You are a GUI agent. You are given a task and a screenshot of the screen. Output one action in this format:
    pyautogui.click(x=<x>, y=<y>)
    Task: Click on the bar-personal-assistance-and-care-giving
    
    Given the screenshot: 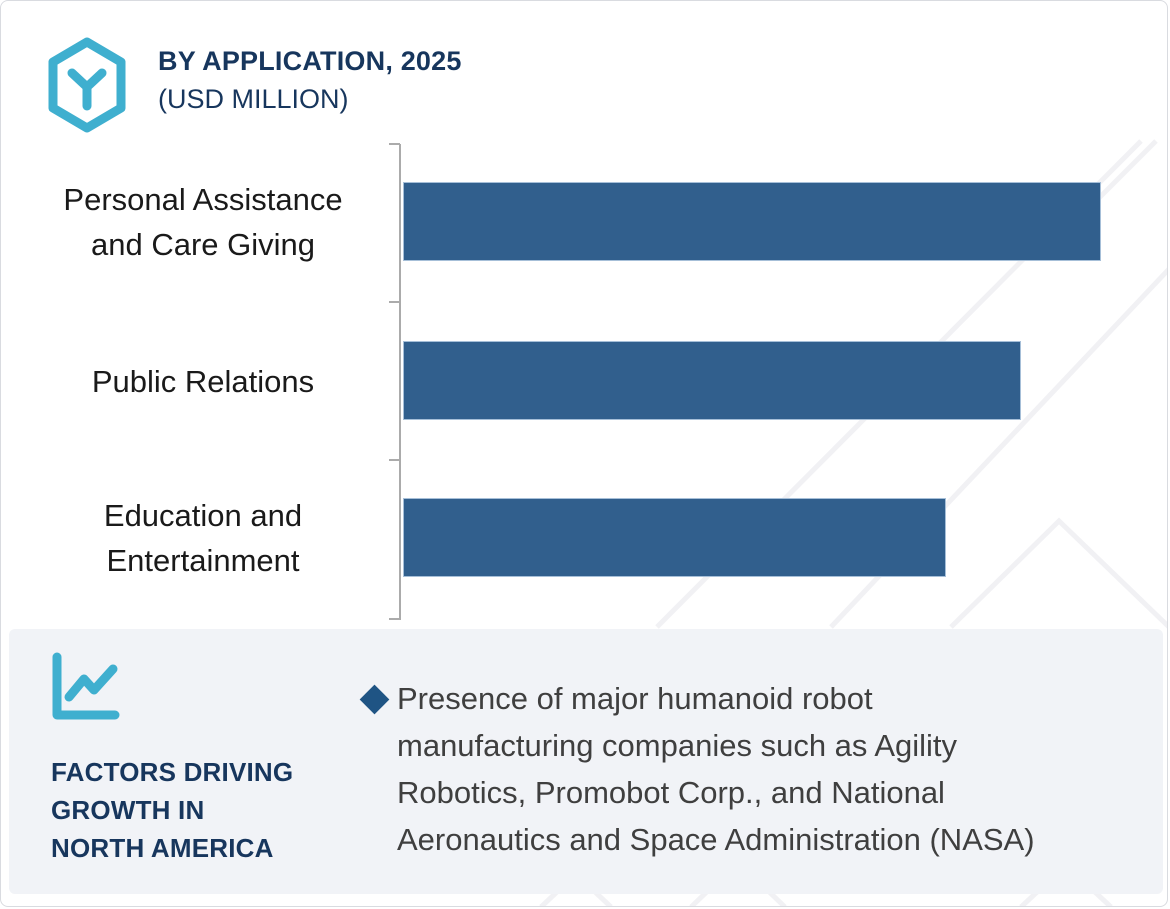 What is the action you would take?
    pyautogui.click(x=752, y=221)
    